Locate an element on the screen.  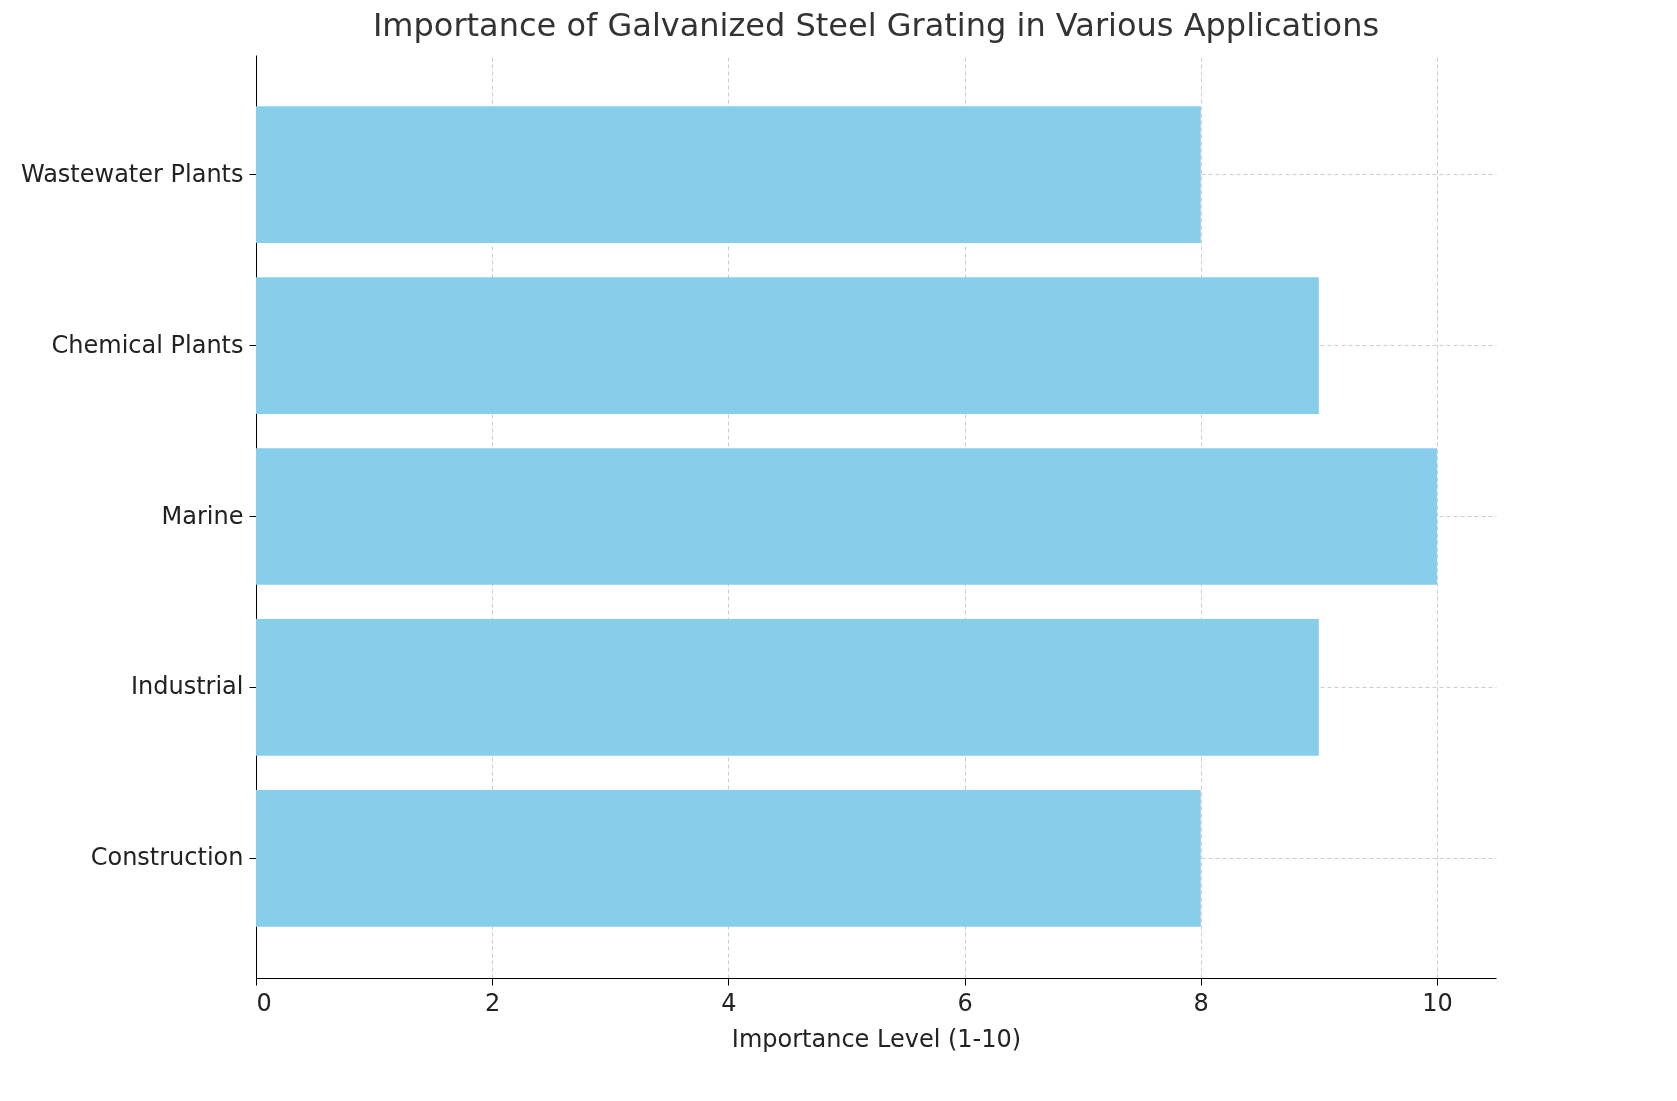
x-tick-label: 4 is located at coordinates (729, 1002).